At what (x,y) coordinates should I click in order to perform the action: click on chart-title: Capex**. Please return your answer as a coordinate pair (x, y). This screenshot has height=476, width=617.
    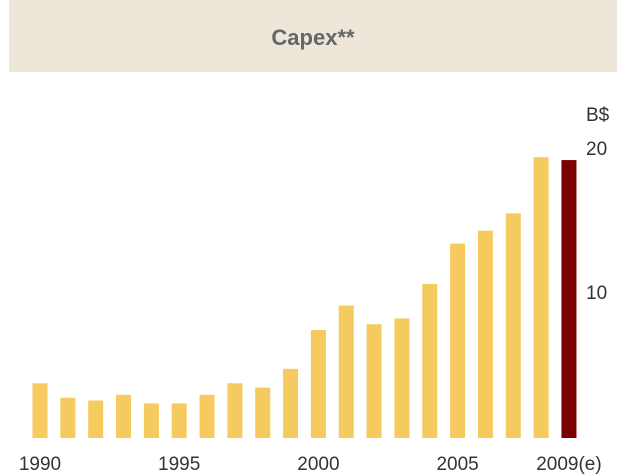
    Looking at the image, I should click on (313, 37).